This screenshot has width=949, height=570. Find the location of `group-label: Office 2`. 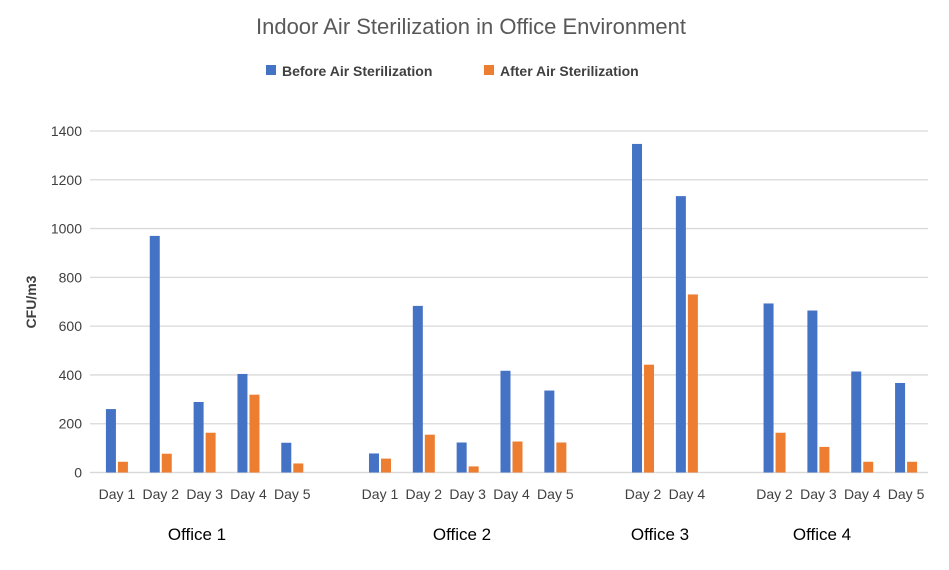

group-label: Office 2 is located at coordinates (462, 534).